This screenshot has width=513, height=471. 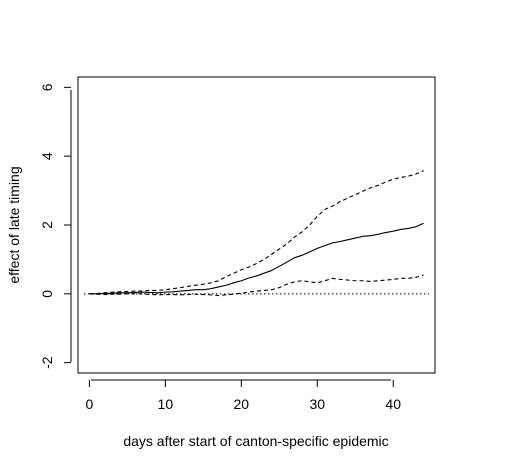 What do you see at coordinates (166, 404) in the screenshot?
I see `x-tick-label-1: 10` at bounding box center [166, 404].